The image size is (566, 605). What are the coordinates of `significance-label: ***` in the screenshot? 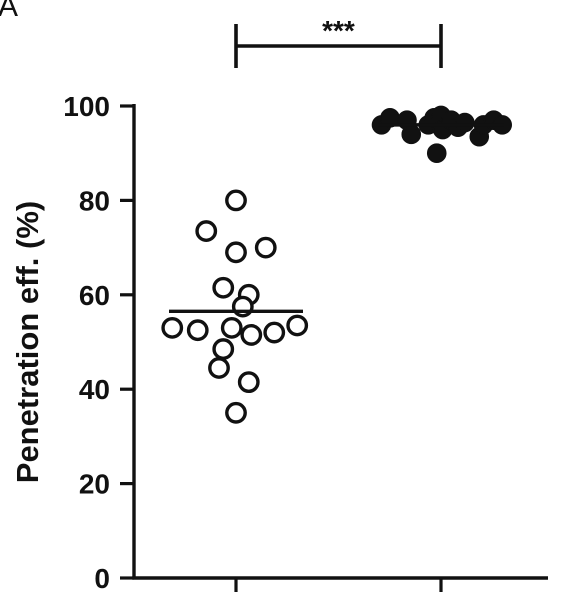 It's located at (338, 30).